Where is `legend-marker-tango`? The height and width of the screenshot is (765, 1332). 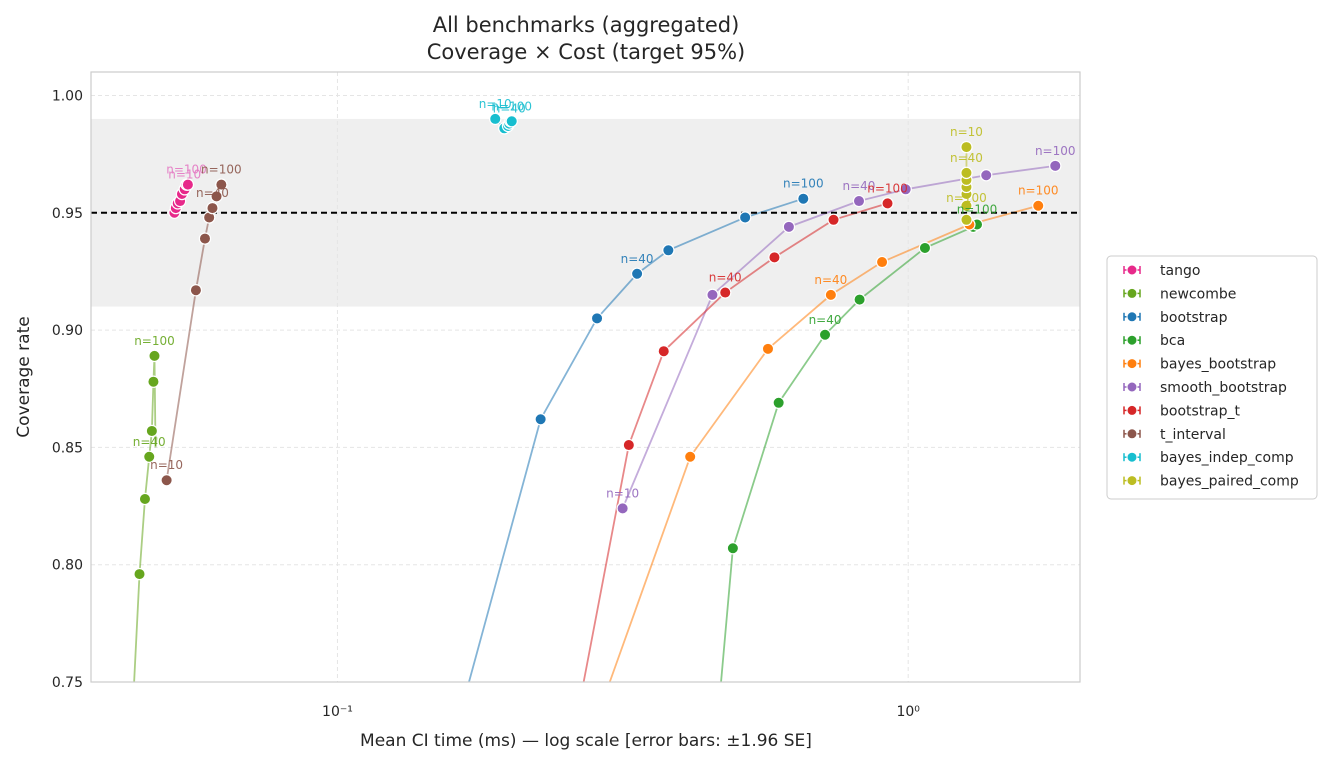 legend-marker-tango is located at coordinates (1132, 270).